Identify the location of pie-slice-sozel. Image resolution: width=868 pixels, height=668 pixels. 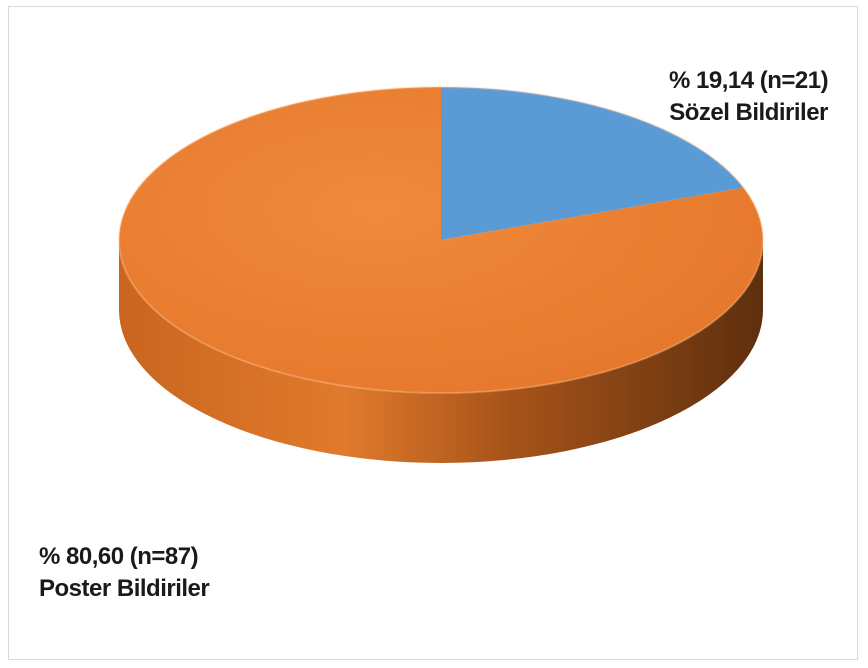
(592, 163).